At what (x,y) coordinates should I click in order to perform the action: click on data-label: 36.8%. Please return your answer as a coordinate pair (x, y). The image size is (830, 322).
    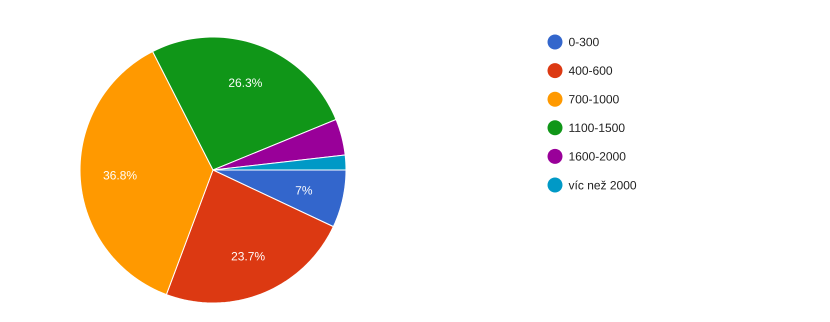
    Looking at the image, I should click on (120, 175).